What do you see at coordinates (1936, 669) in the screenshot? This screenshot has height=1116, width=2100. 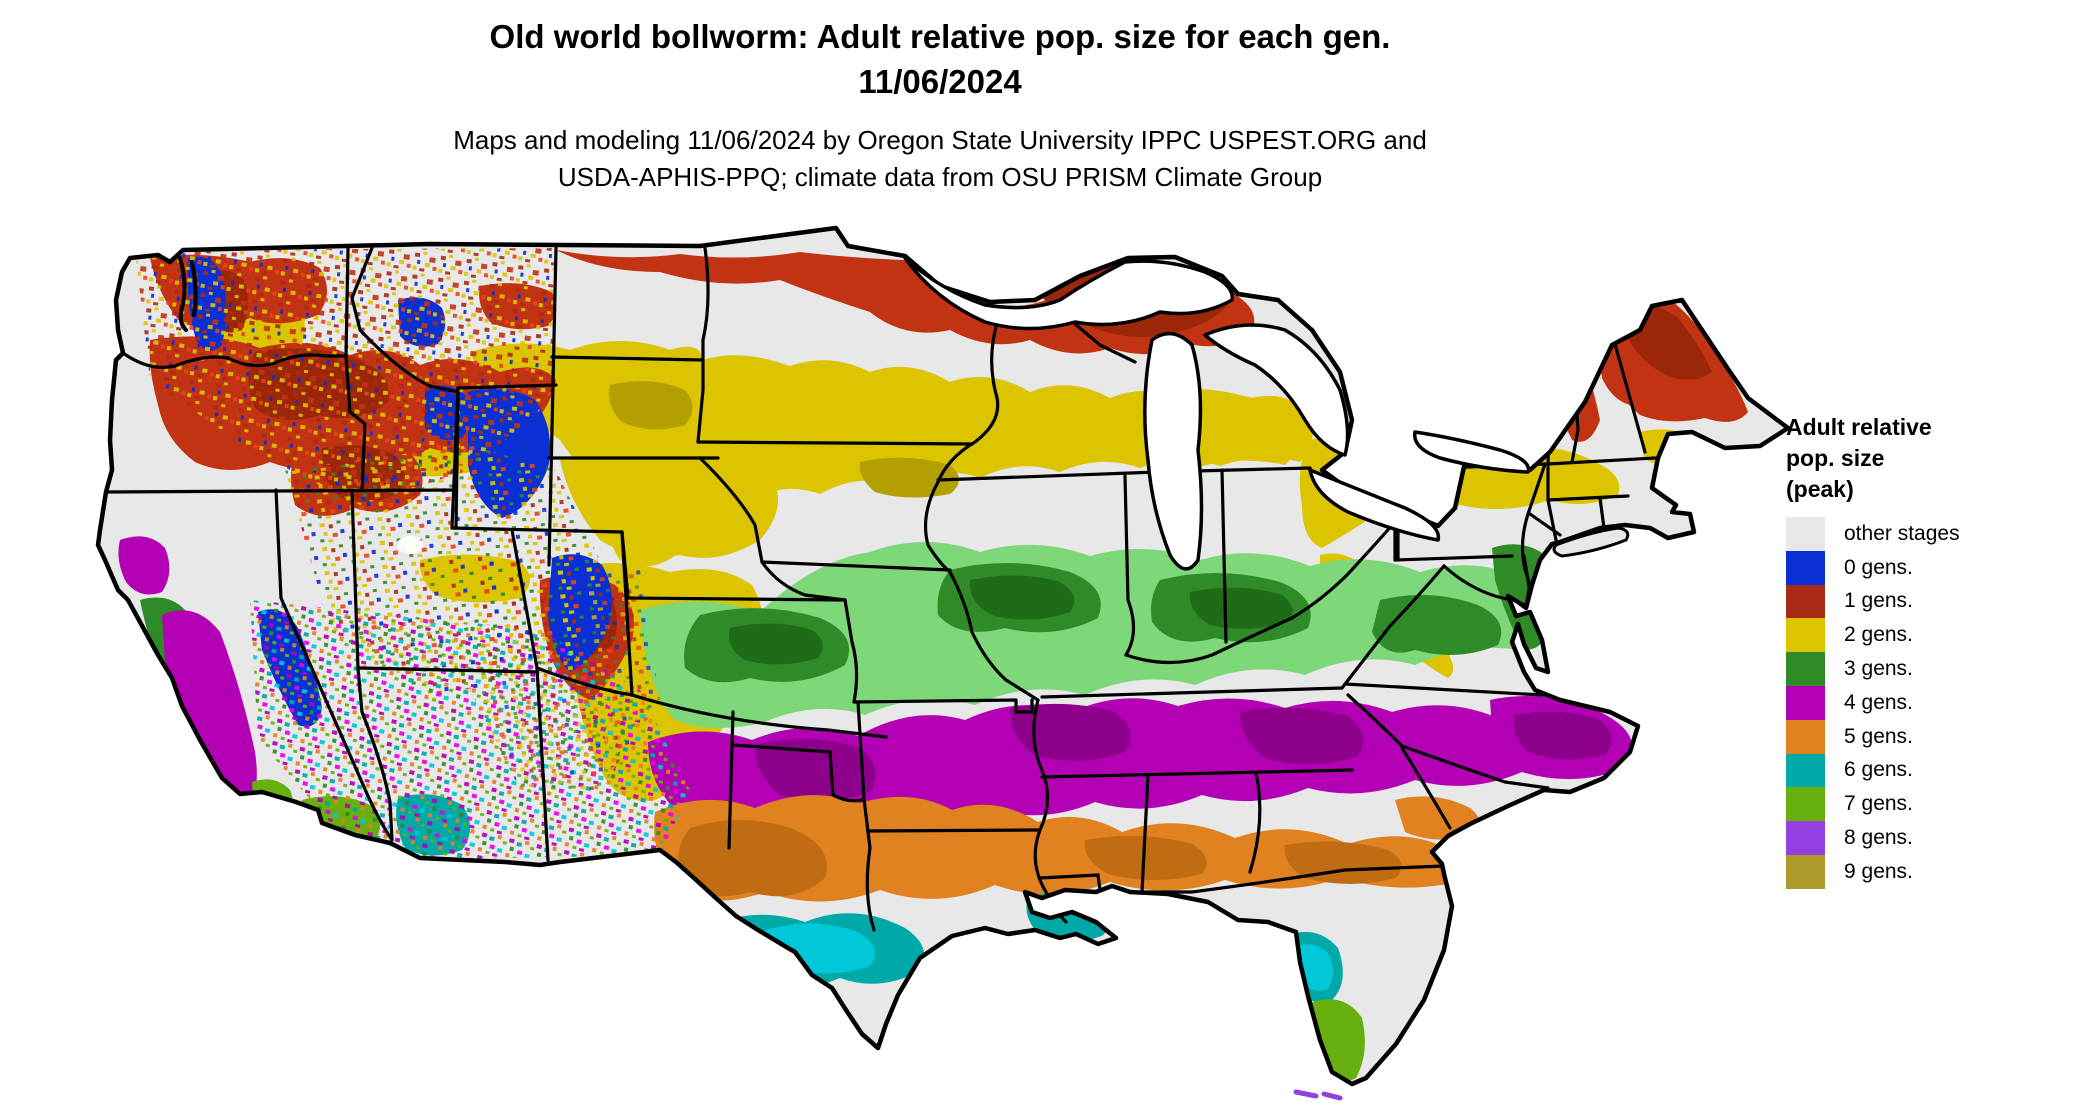 I see `legend-row: 3 gens.` at bounding box center [1936, 669].